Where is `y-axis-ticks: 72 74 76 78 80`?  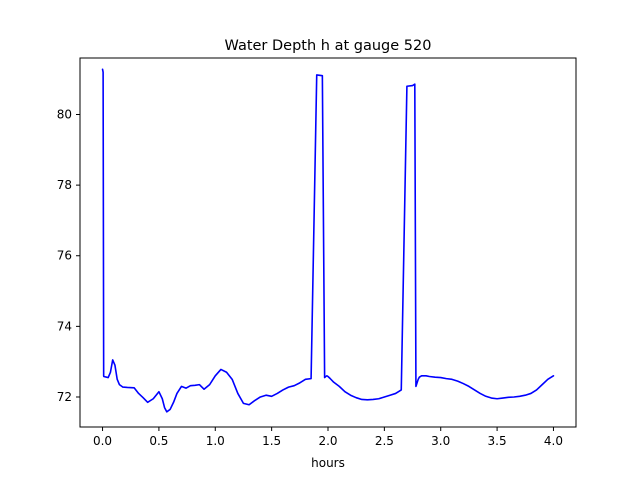 y-axis-ticks: 72 74 76 78 80 is located at coordinates (68, 255).